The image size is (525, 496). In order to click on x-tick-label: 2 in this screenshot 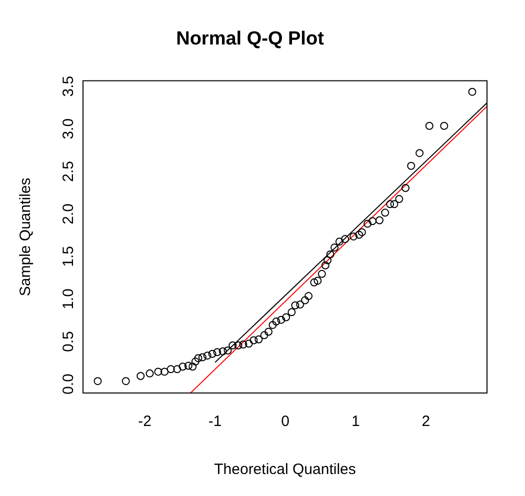, I will do `click(426, 421)`.